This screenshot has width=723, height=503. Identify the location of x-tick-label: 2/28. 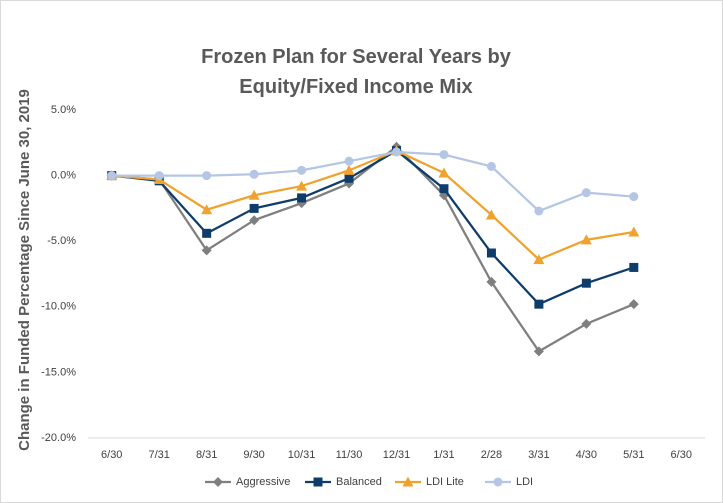
(491, 455).